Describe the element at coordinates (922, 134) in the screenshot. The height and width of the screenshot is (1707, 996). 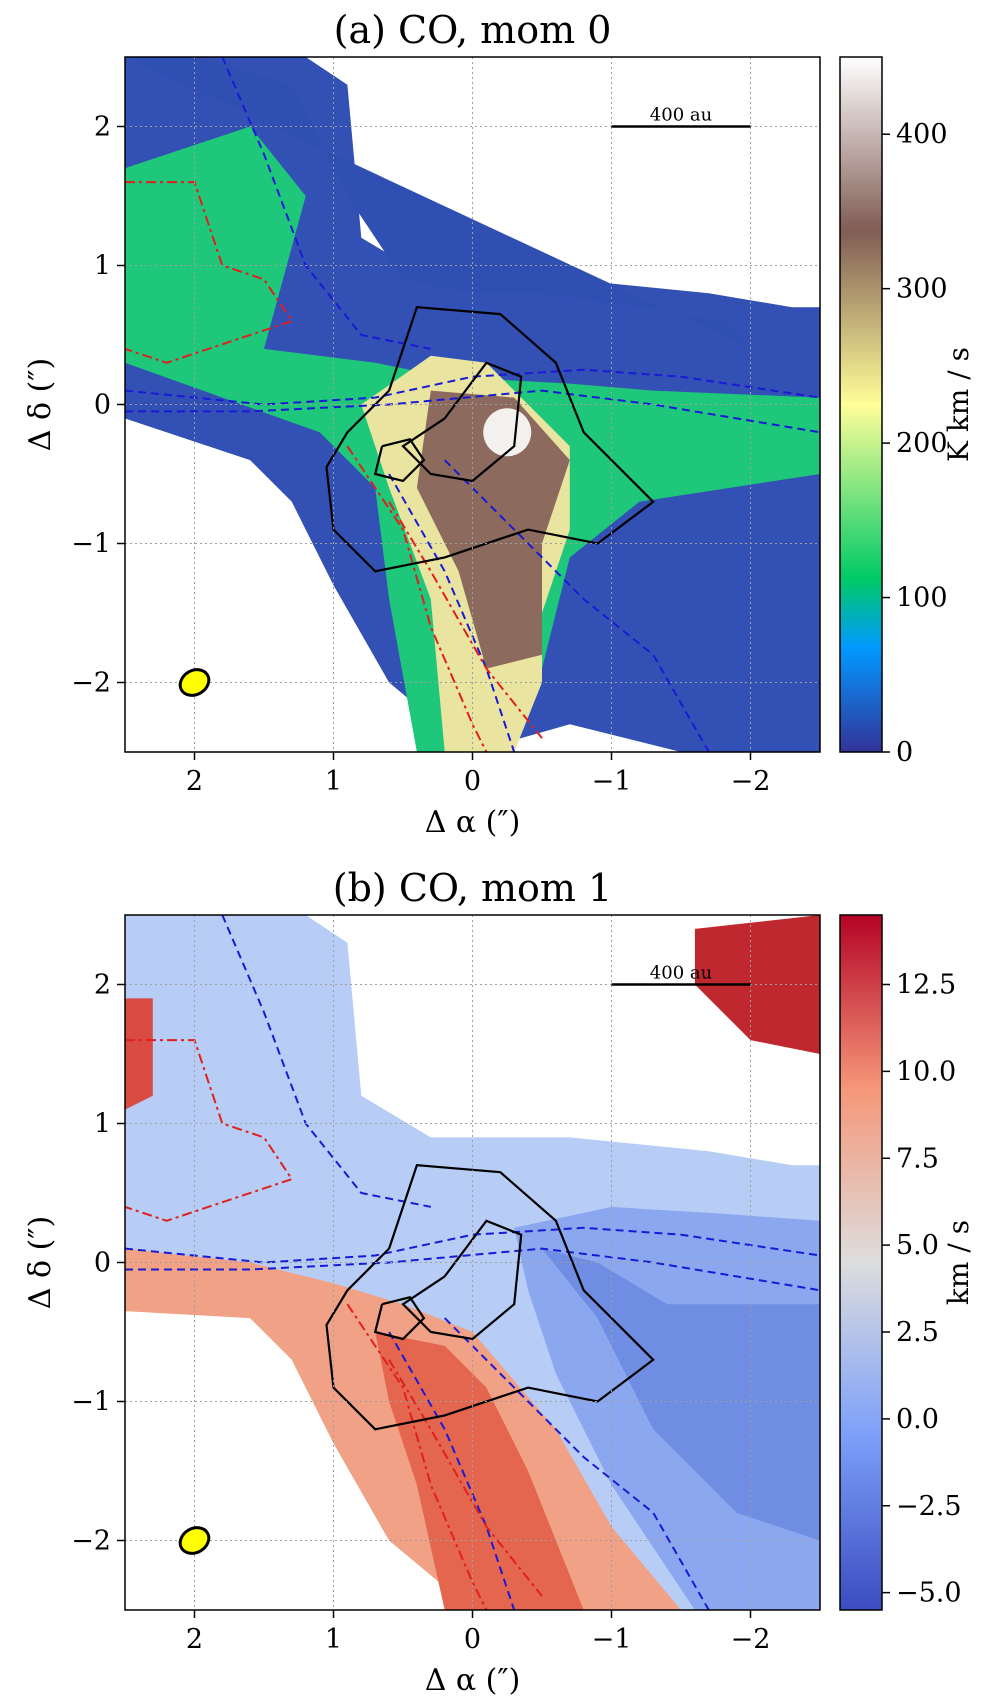
I see `colorbar-tick-label: 400` at that location.